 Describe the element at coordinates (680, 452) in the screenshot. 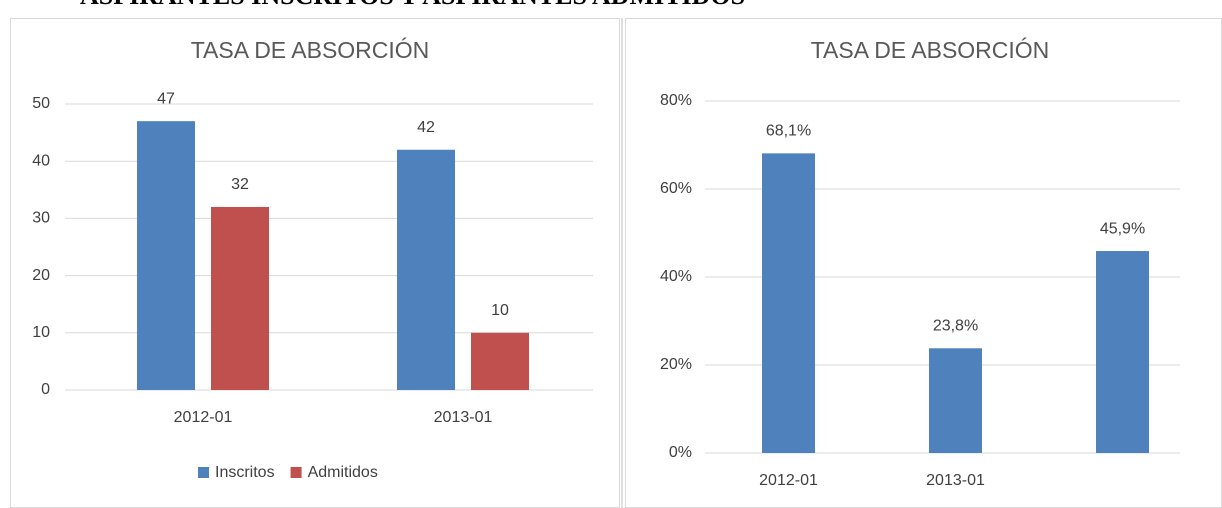

I see `y-tick-label: 0%` at that location.